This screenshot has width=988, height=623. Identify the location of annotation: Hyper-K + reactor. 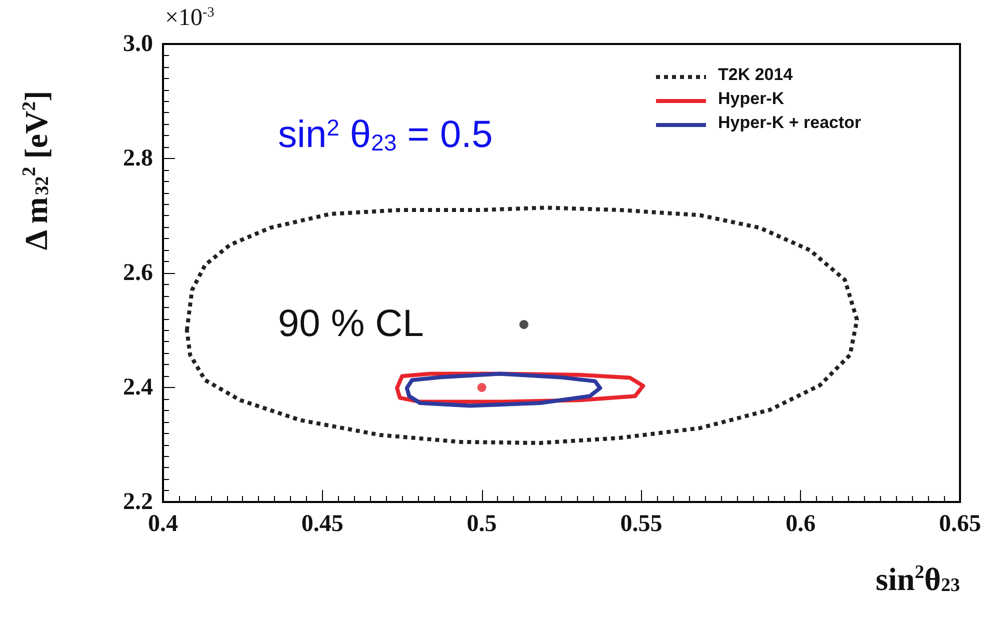
(790, 122).